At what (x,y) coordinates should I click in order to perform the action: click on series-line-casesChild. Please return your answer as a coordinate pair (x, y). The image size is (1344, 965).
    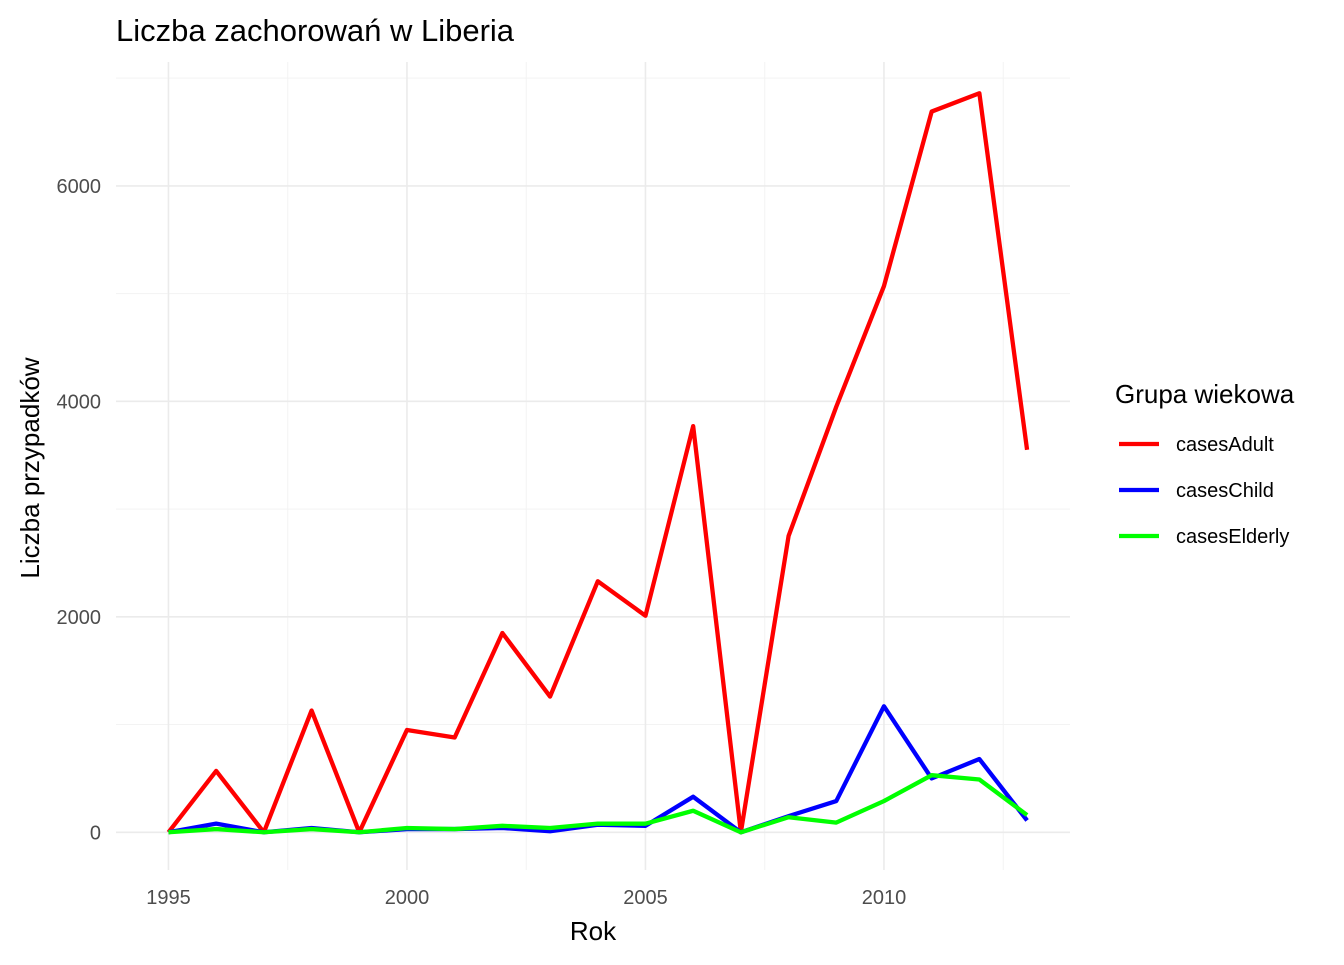
    Looking at the image, I should click on (598, 769).